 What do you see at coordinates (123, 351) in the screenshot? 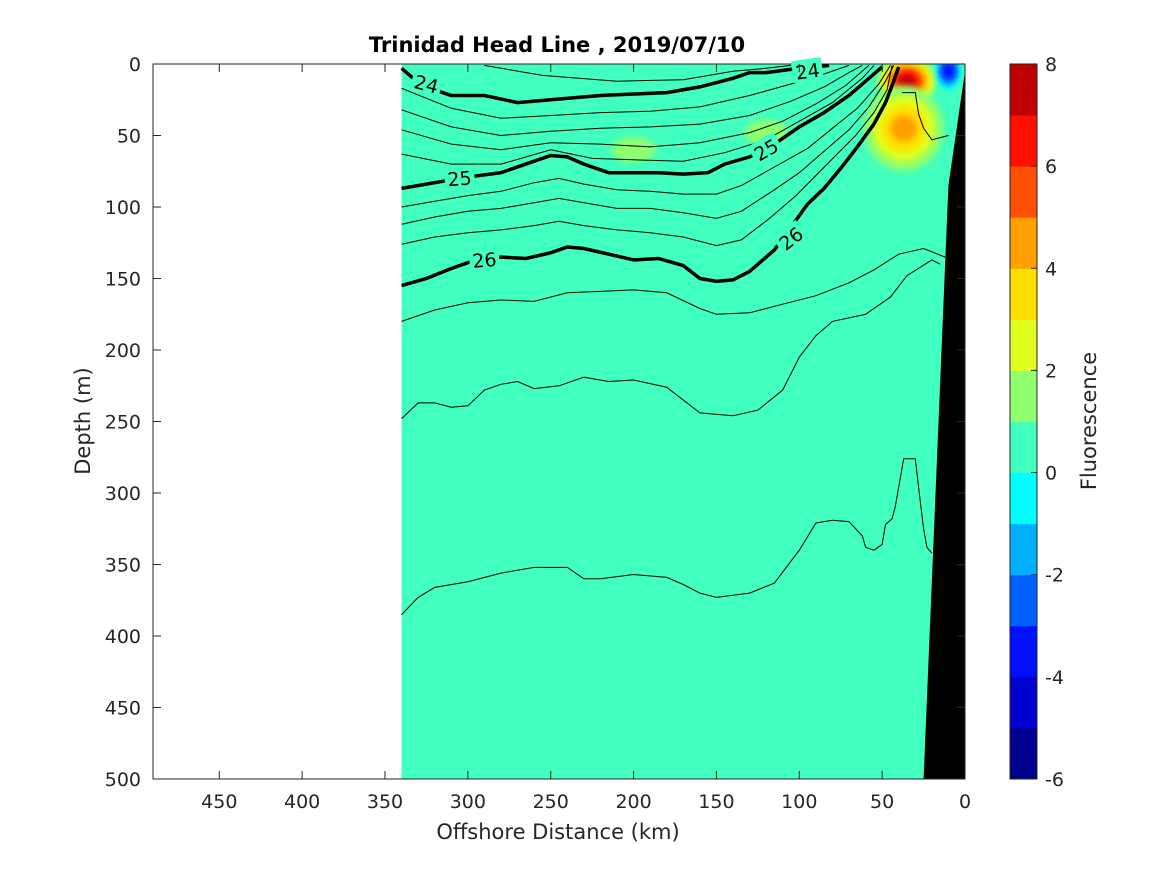
I see `y-tick-label: 200` at bounding box center [123, 351].